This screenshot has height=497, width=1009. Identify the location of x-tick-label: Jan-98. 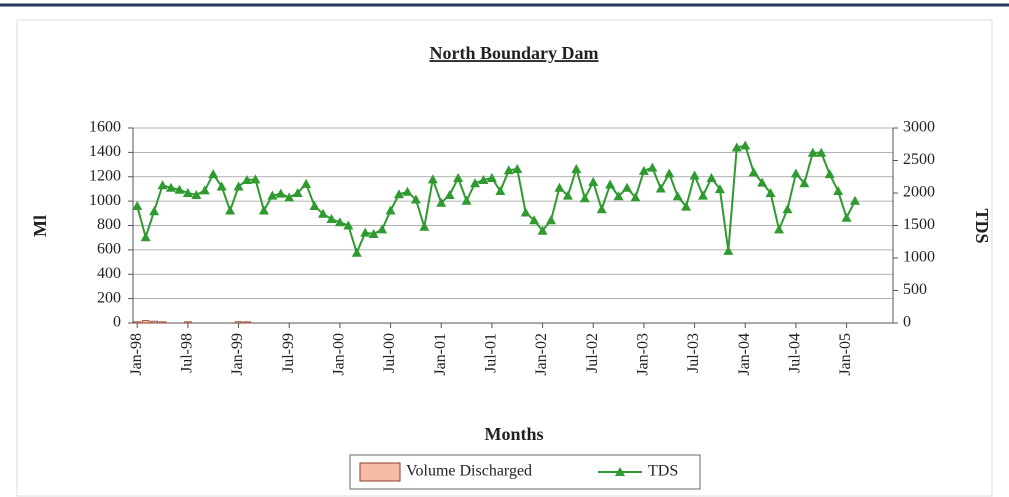
(136, 354).